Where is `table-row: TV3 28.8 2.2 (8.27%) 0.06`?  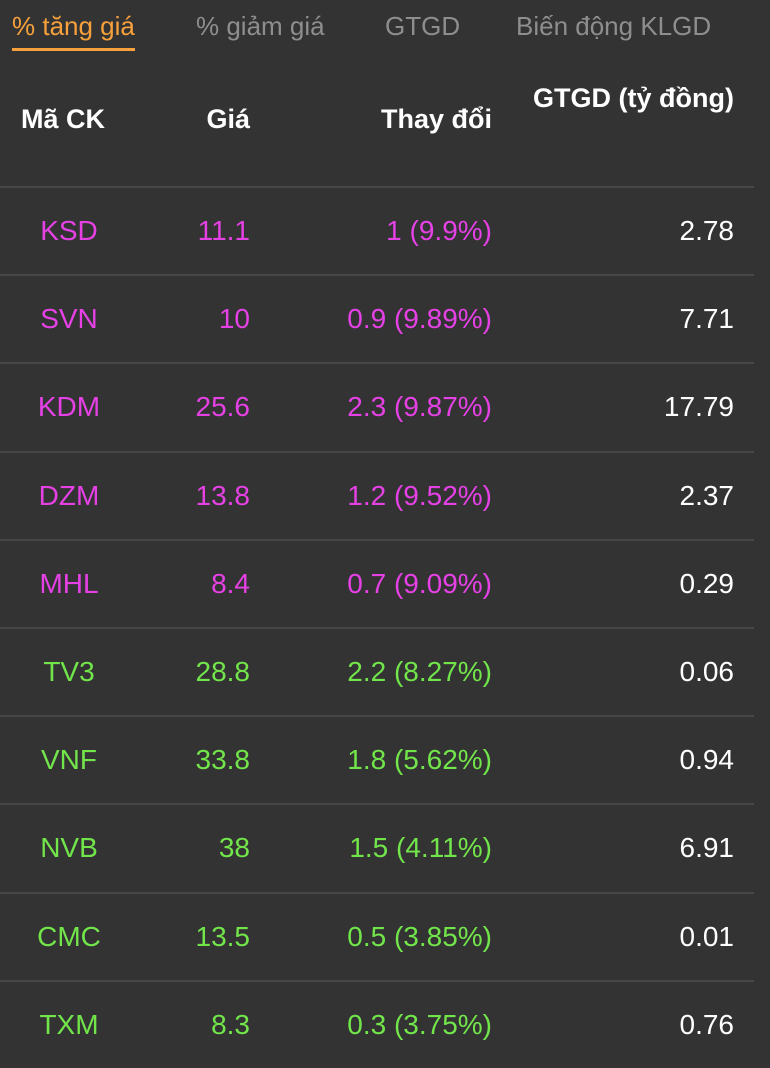 table-row: TV3 28.8 2.2 (8.27%) 0.06 is located at coordinates (377, 670).